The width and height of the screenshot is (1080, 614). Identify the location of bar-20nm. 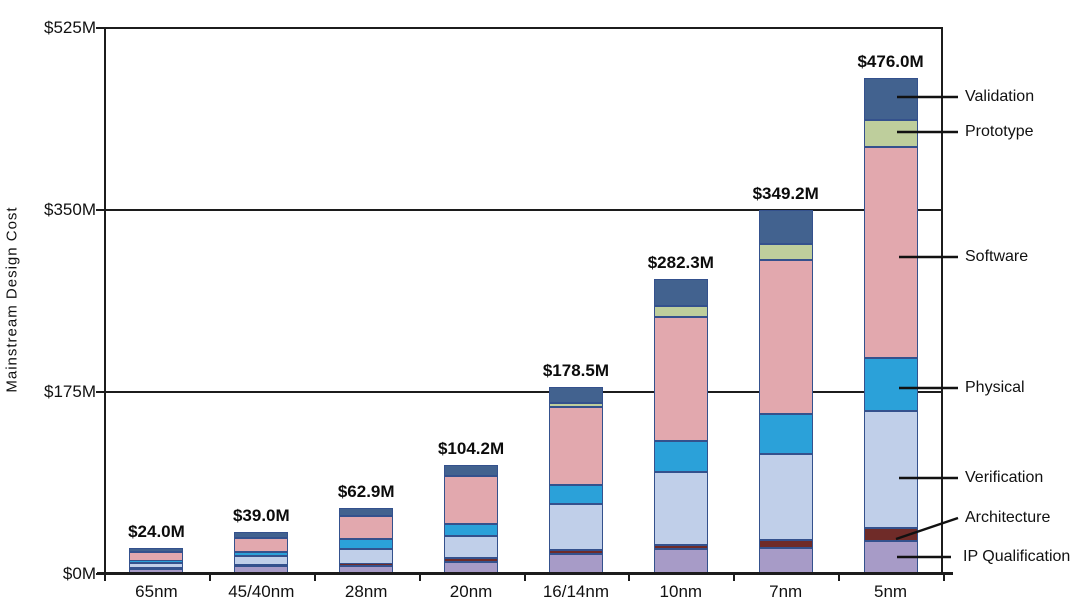
(471, 300).